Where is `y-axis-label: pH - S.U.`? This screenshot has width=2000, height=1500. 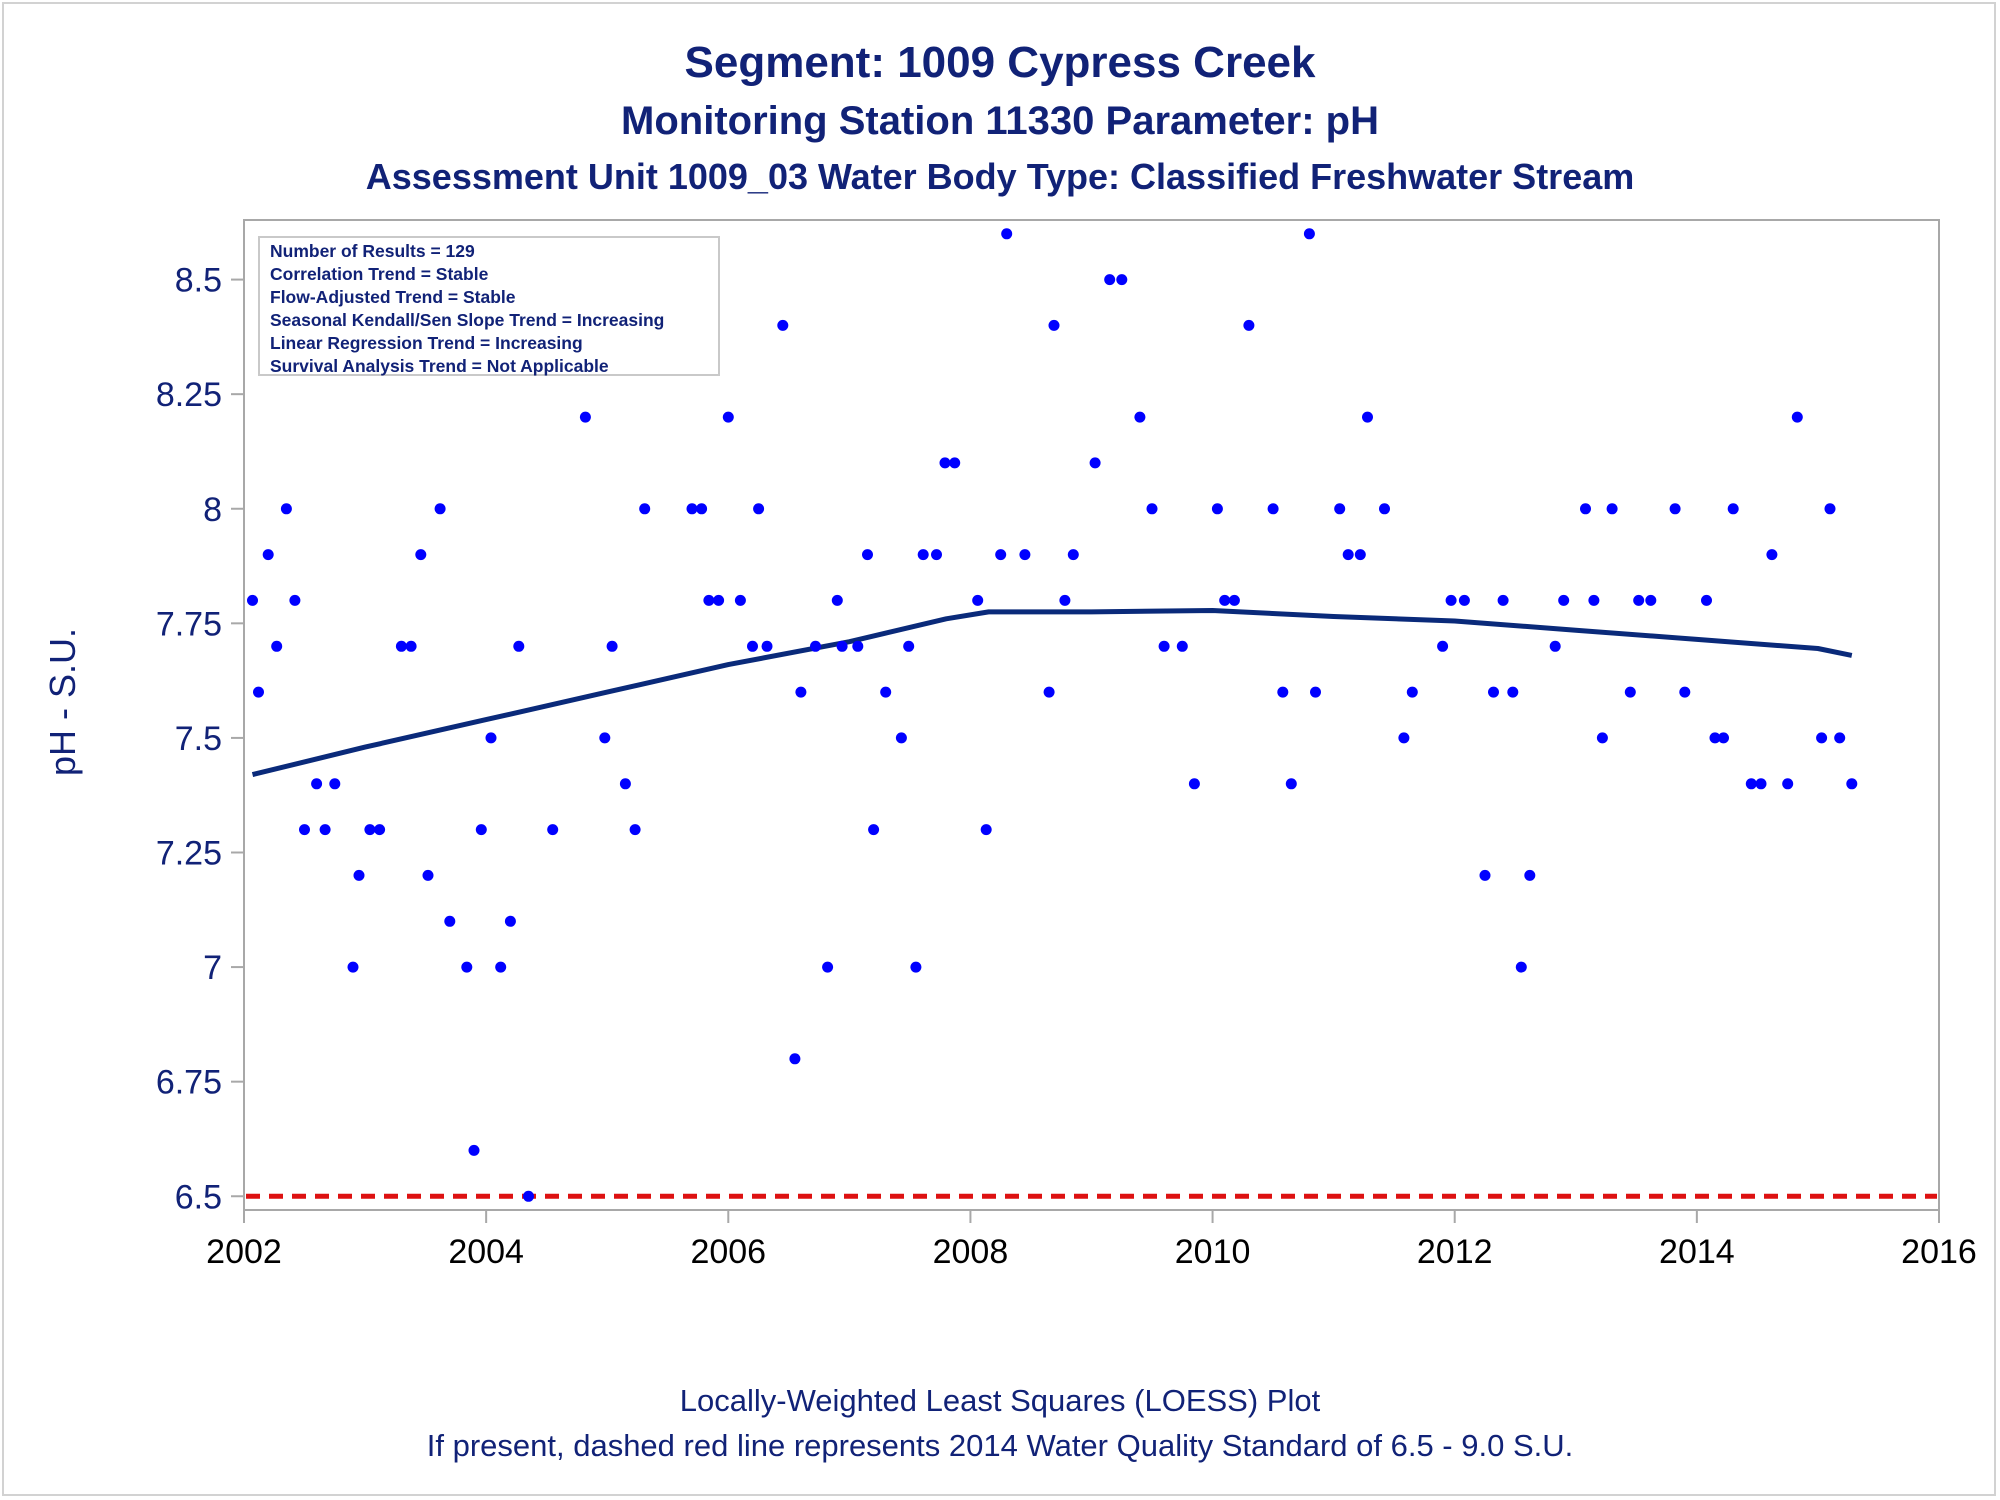
y-axis-label: pH - S.U. is located at coordinates (62, 702).